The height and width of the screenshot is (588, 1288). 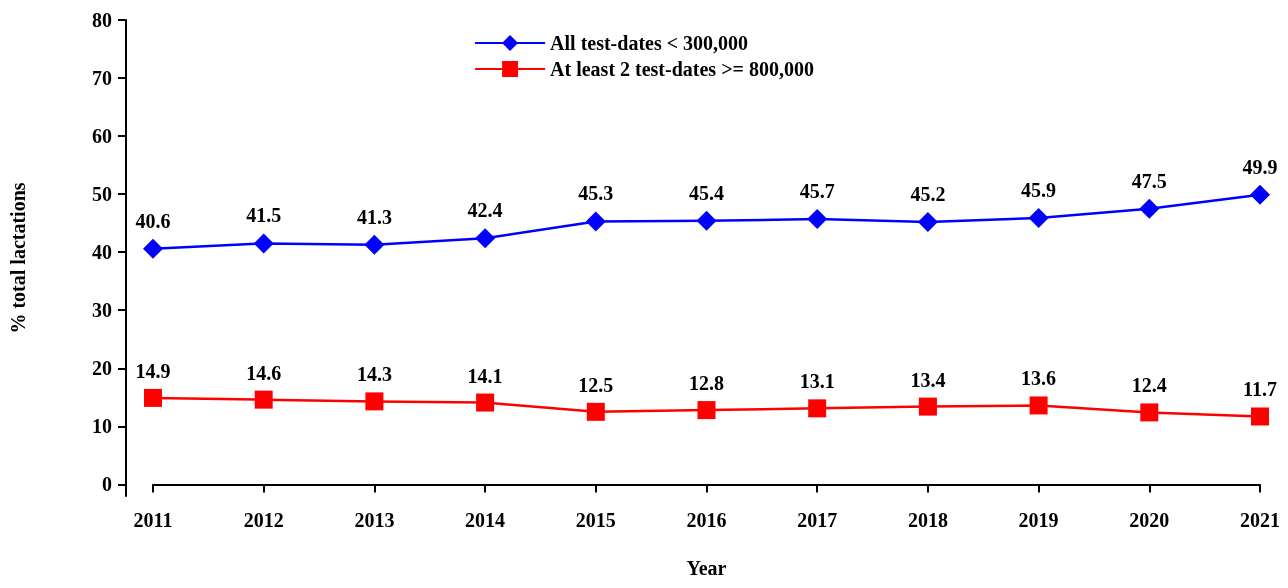 What do you see at coordinates (153, 520) in the screenshot?
I see `x-tick-label: 2011` at bounding box center [153, 520].